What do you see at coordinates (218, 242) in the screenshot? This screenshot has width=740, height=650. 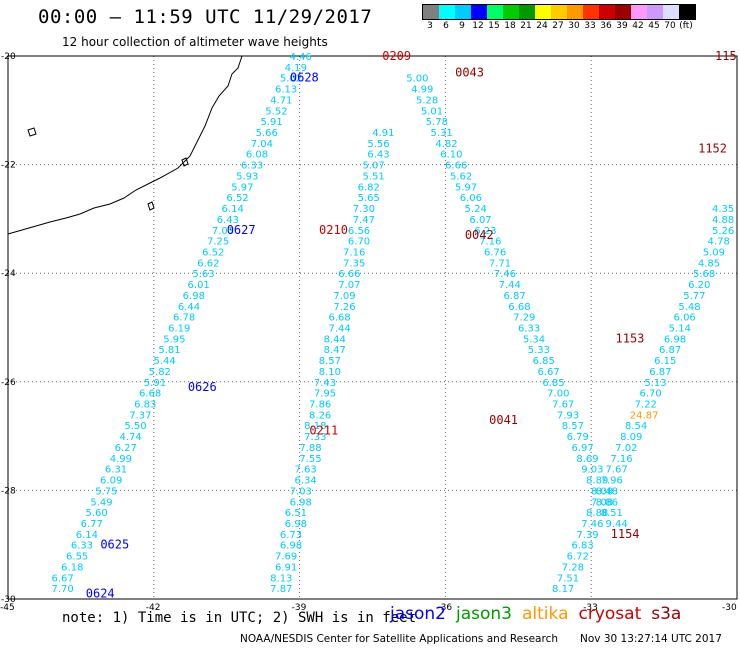 I see `wave-height-value: 7.25` at bounding box center [218, 242].